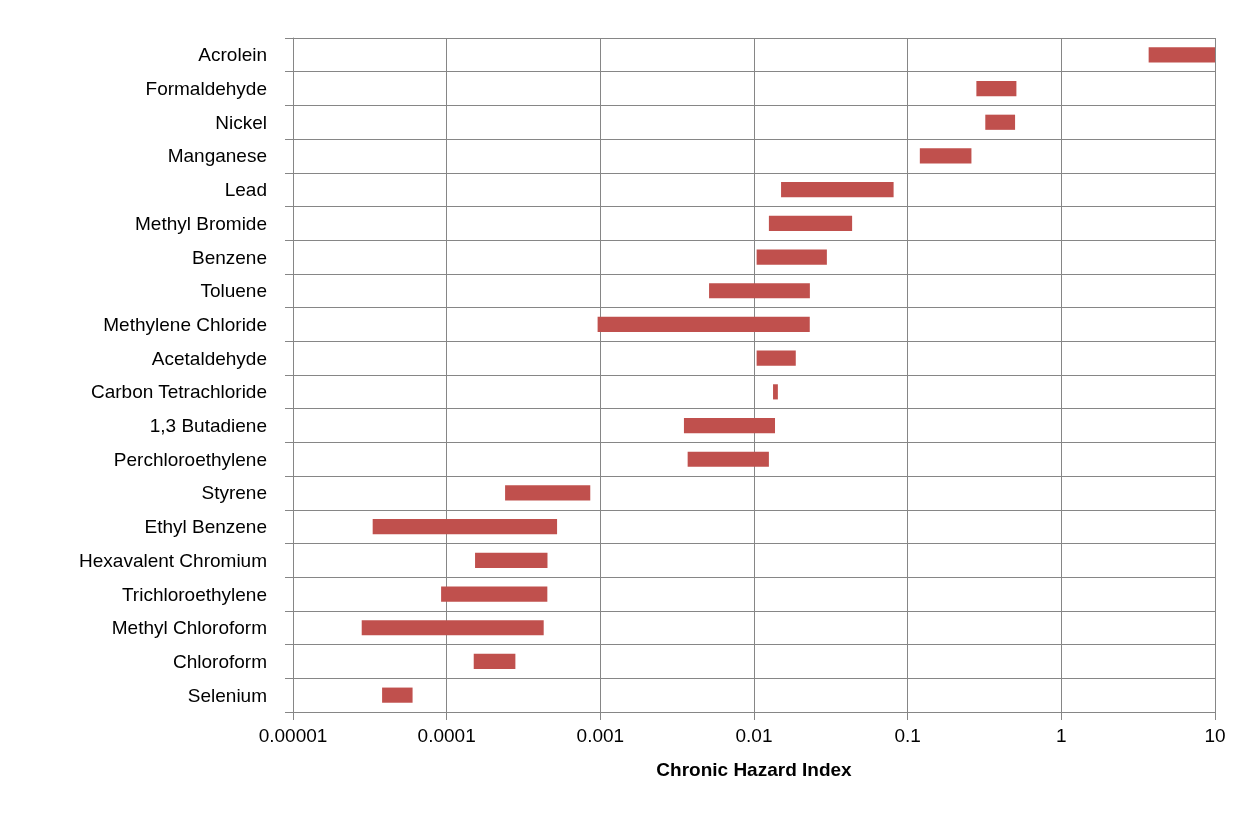  What do you see at coordinates (234, 493) in the screenshot?
I see `y-tick-label: Styrene` at bounding box center [234, 493].